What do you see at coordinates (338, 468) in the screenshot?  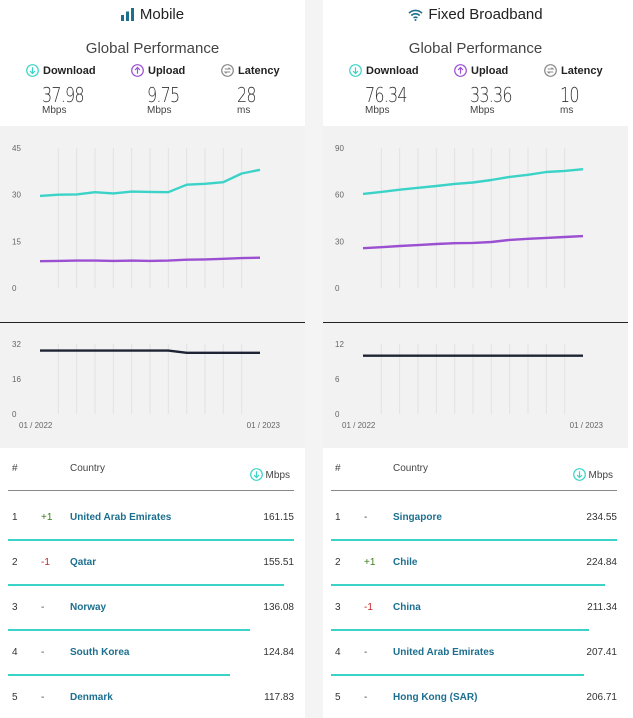 I see `rank-header: #` at bounding box center [338, 468].